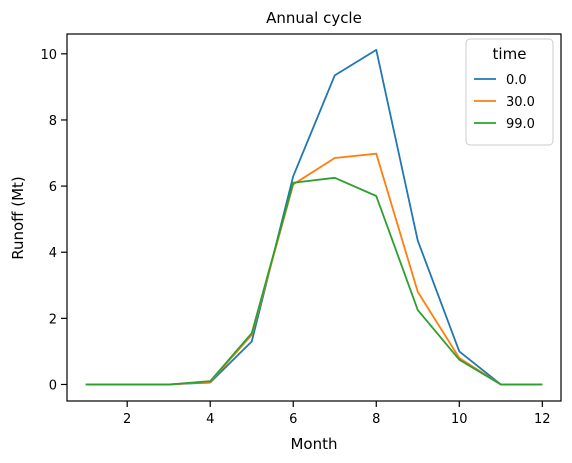  I want to click on legend-box, so click(509, 92).